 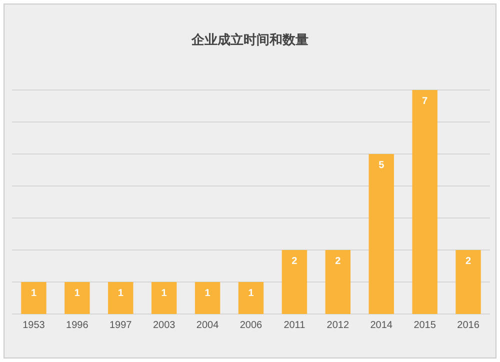 I want to click on x-tick-label: 2011, so click(x=295, y=325).